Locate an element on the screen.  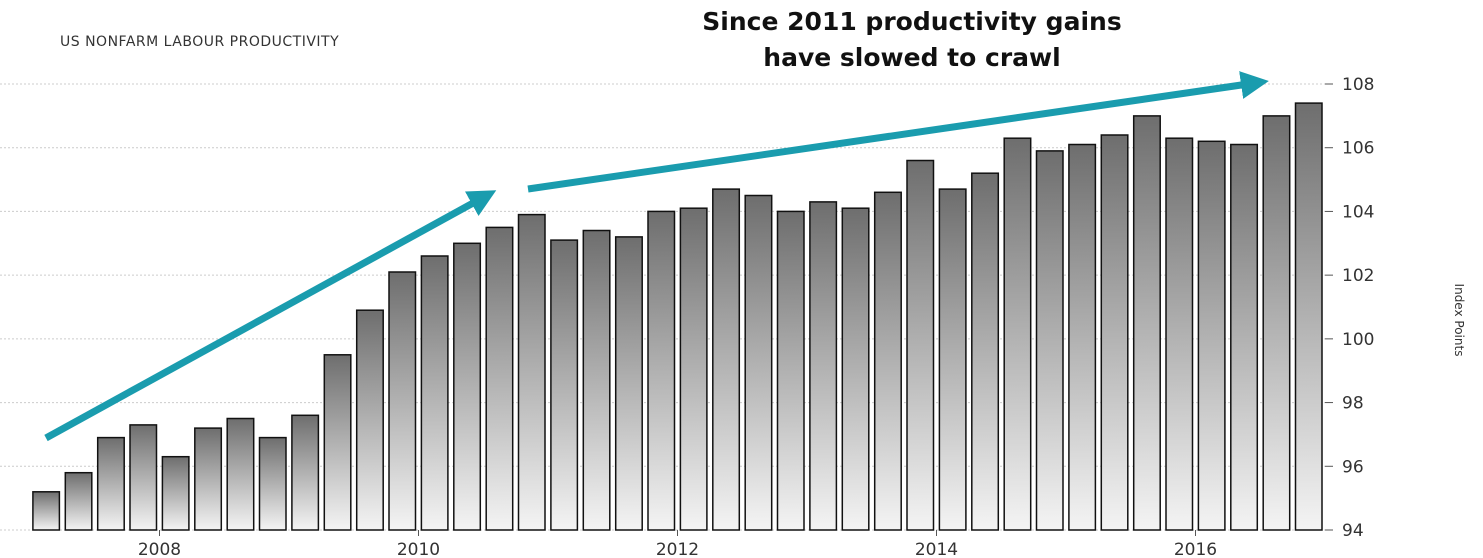
chart-title: US NONFARM LABOUR PRODUCTIVITY is located at coordinates (199, 42).